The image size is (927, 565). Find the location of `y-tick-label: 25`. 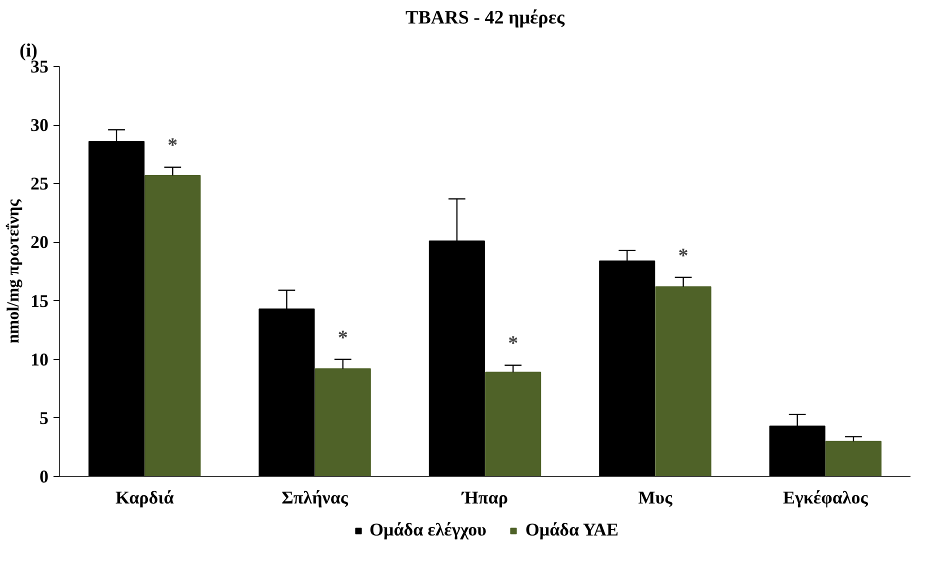

y-tick-label: 25 is located at coordinates (39, 184).